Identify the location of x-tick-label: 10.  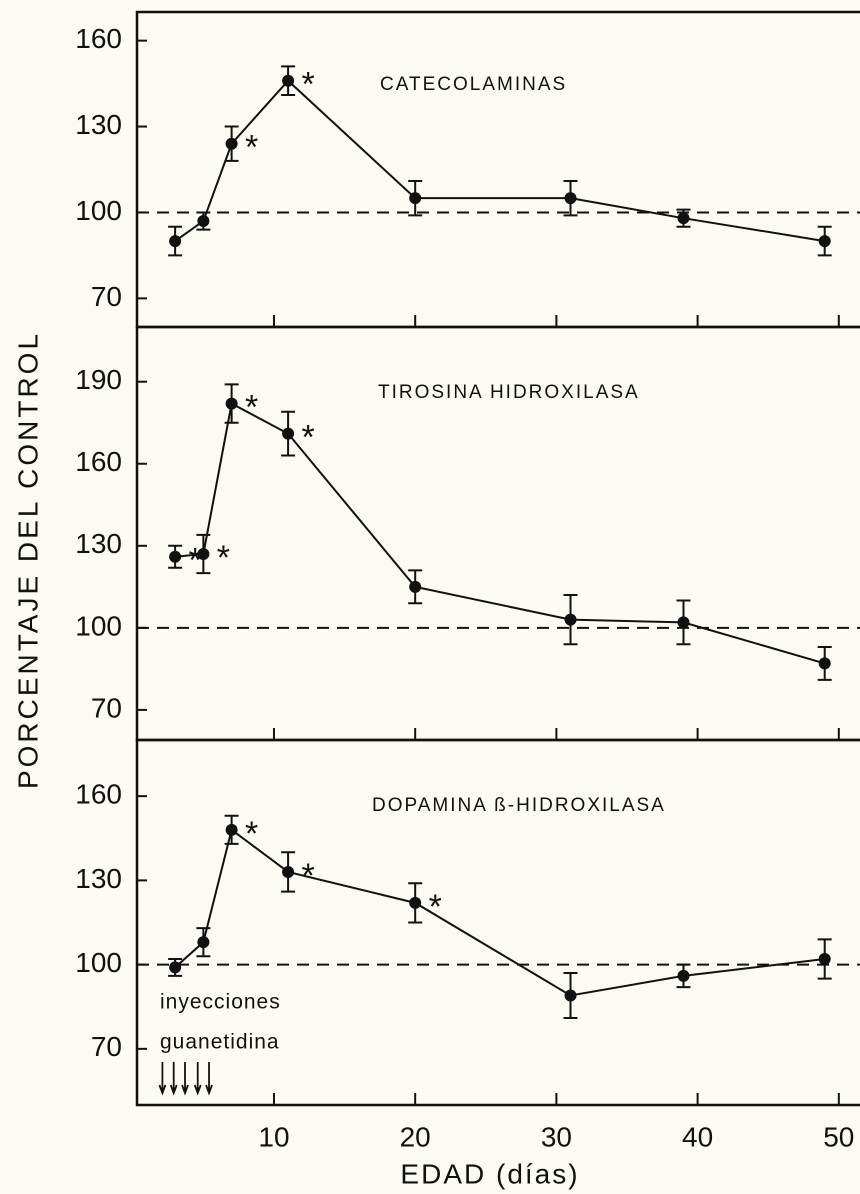
(273, 1136).